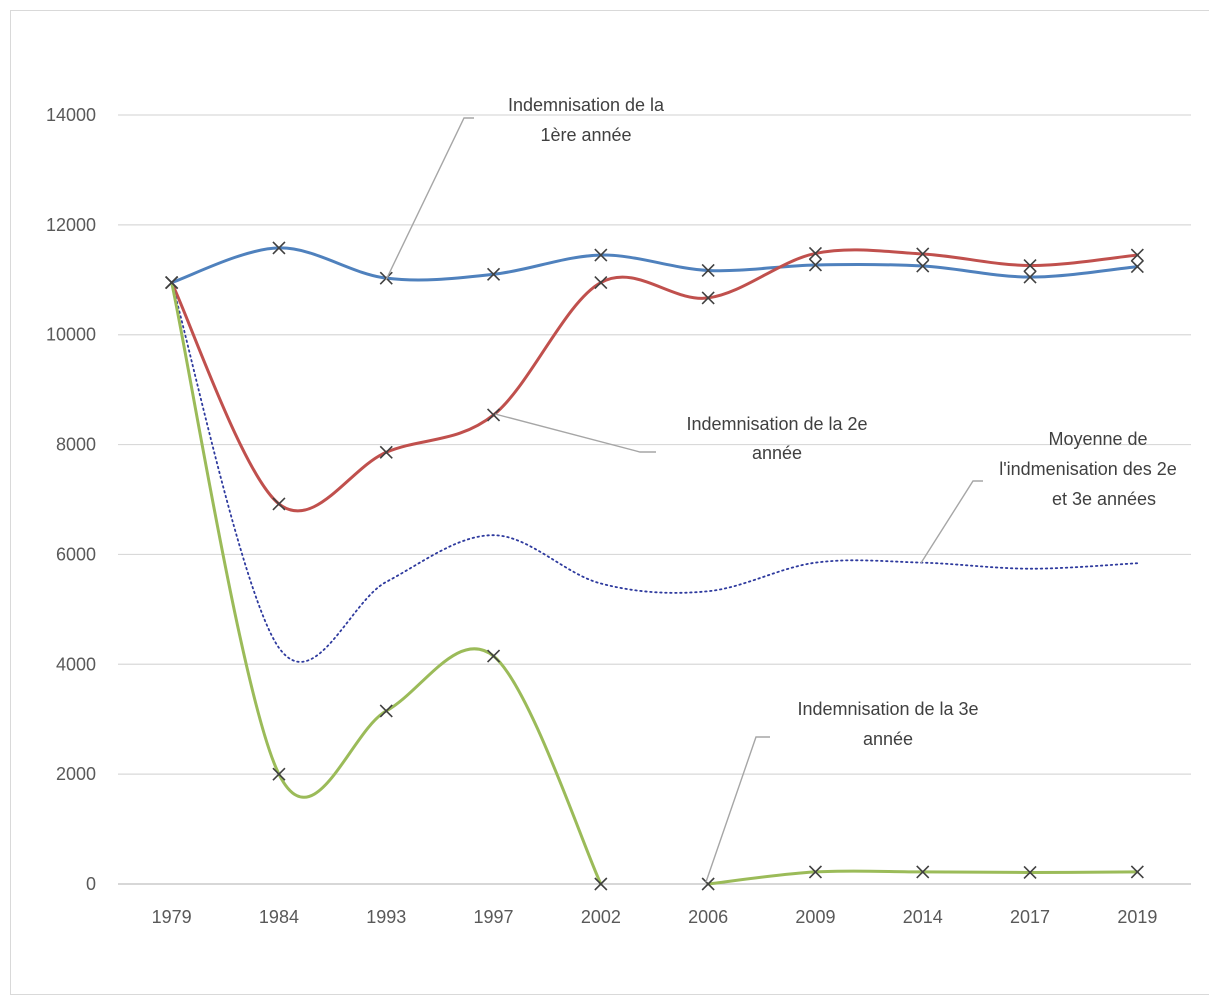  What do you see at coordinates (76, 774) in the screenshot?
I see `y-tick-label: 2000` at bounding box center [76, 774].